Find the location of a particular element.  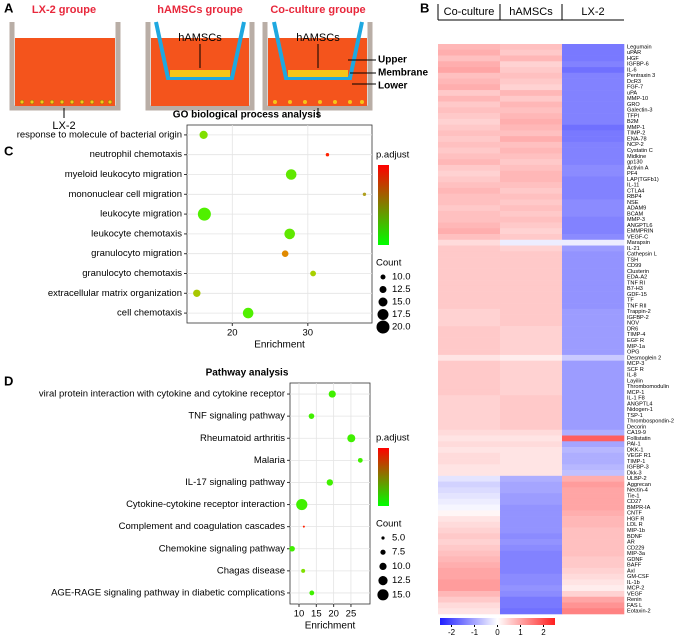

legend-label: 12.5 is located at coordinates (401, 580).